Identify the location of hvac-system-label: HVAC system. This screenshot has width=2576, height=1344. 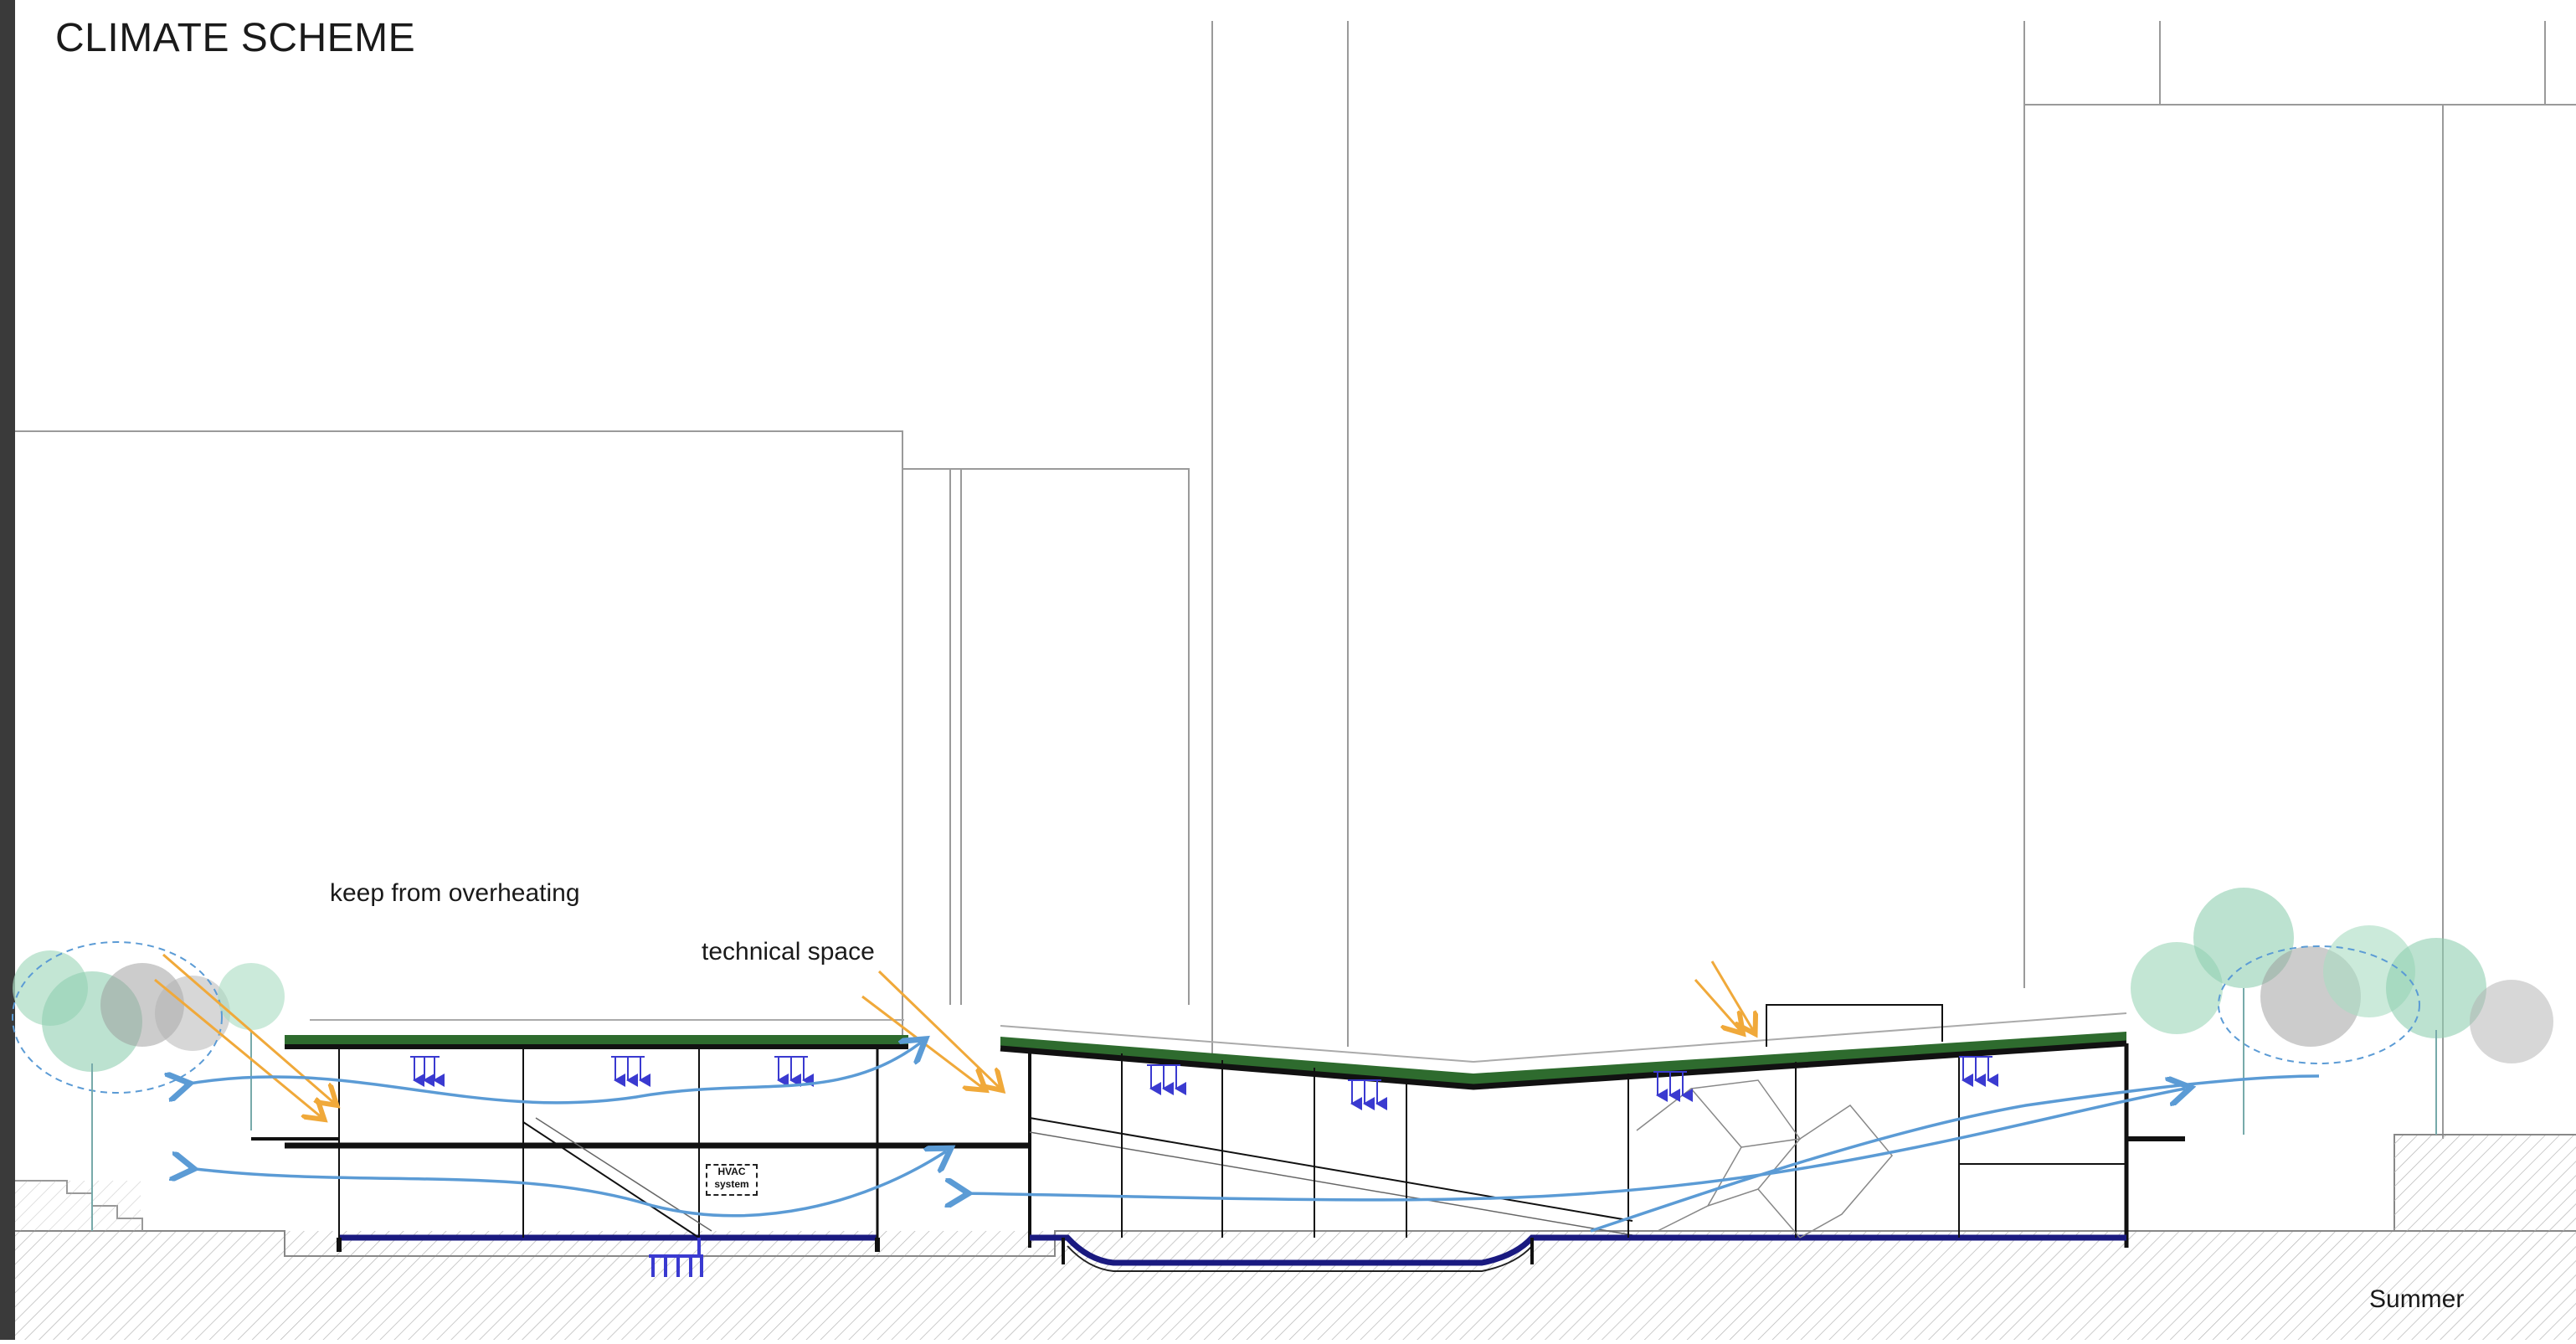
(732, 1180).